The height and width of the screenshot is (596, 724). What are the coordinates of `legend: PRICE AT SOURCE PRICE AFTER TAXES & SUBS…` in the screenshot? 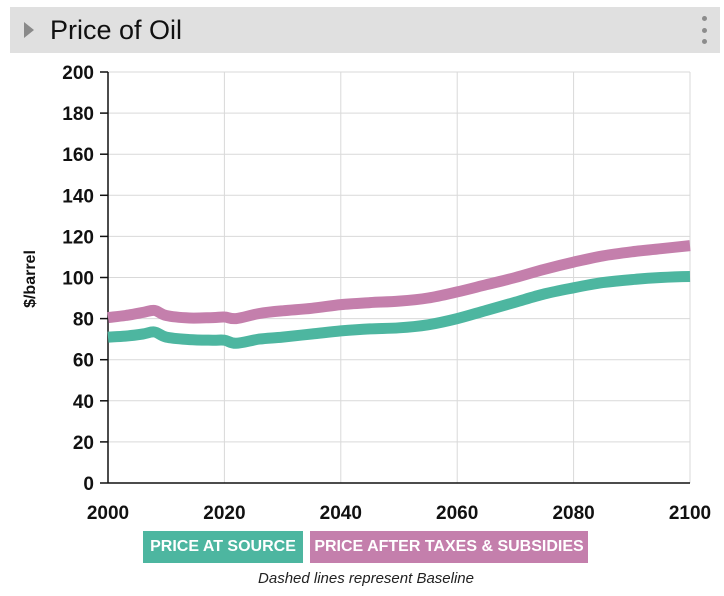 It's located at (362, 547).